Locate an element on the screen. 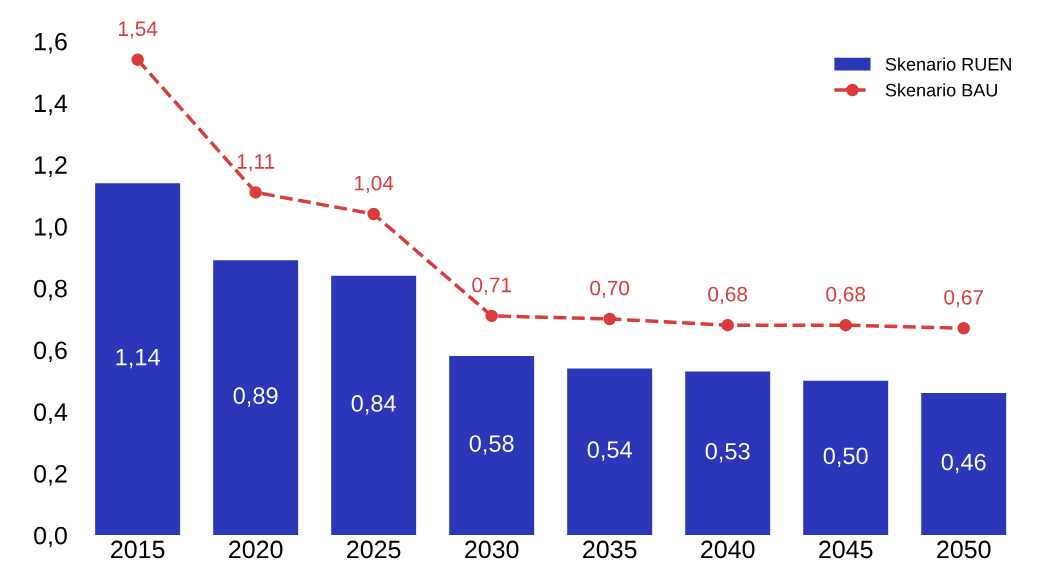 Image resolution: width=1039 pixels, height=588 pixels. y-tick-label: 0,8 is located at coordinates (50, 290).